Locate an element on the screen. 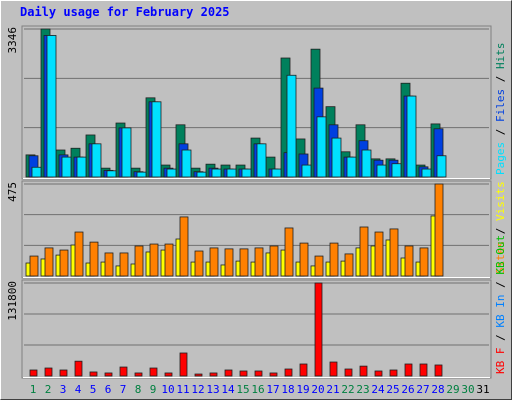  legend: KB F / KB In / KB Out is located at coordinates (500, 304).